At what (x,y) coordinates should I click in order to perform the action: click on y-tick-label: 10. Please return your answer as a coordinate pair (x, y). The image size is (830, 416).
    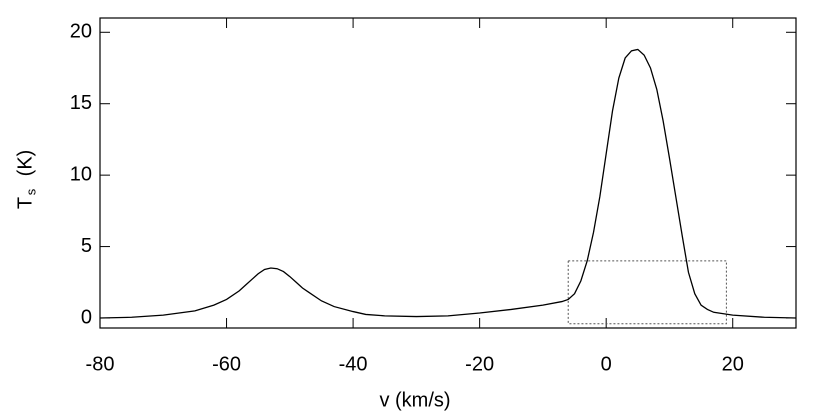
    Looking at the image, I should click on (81, 174).